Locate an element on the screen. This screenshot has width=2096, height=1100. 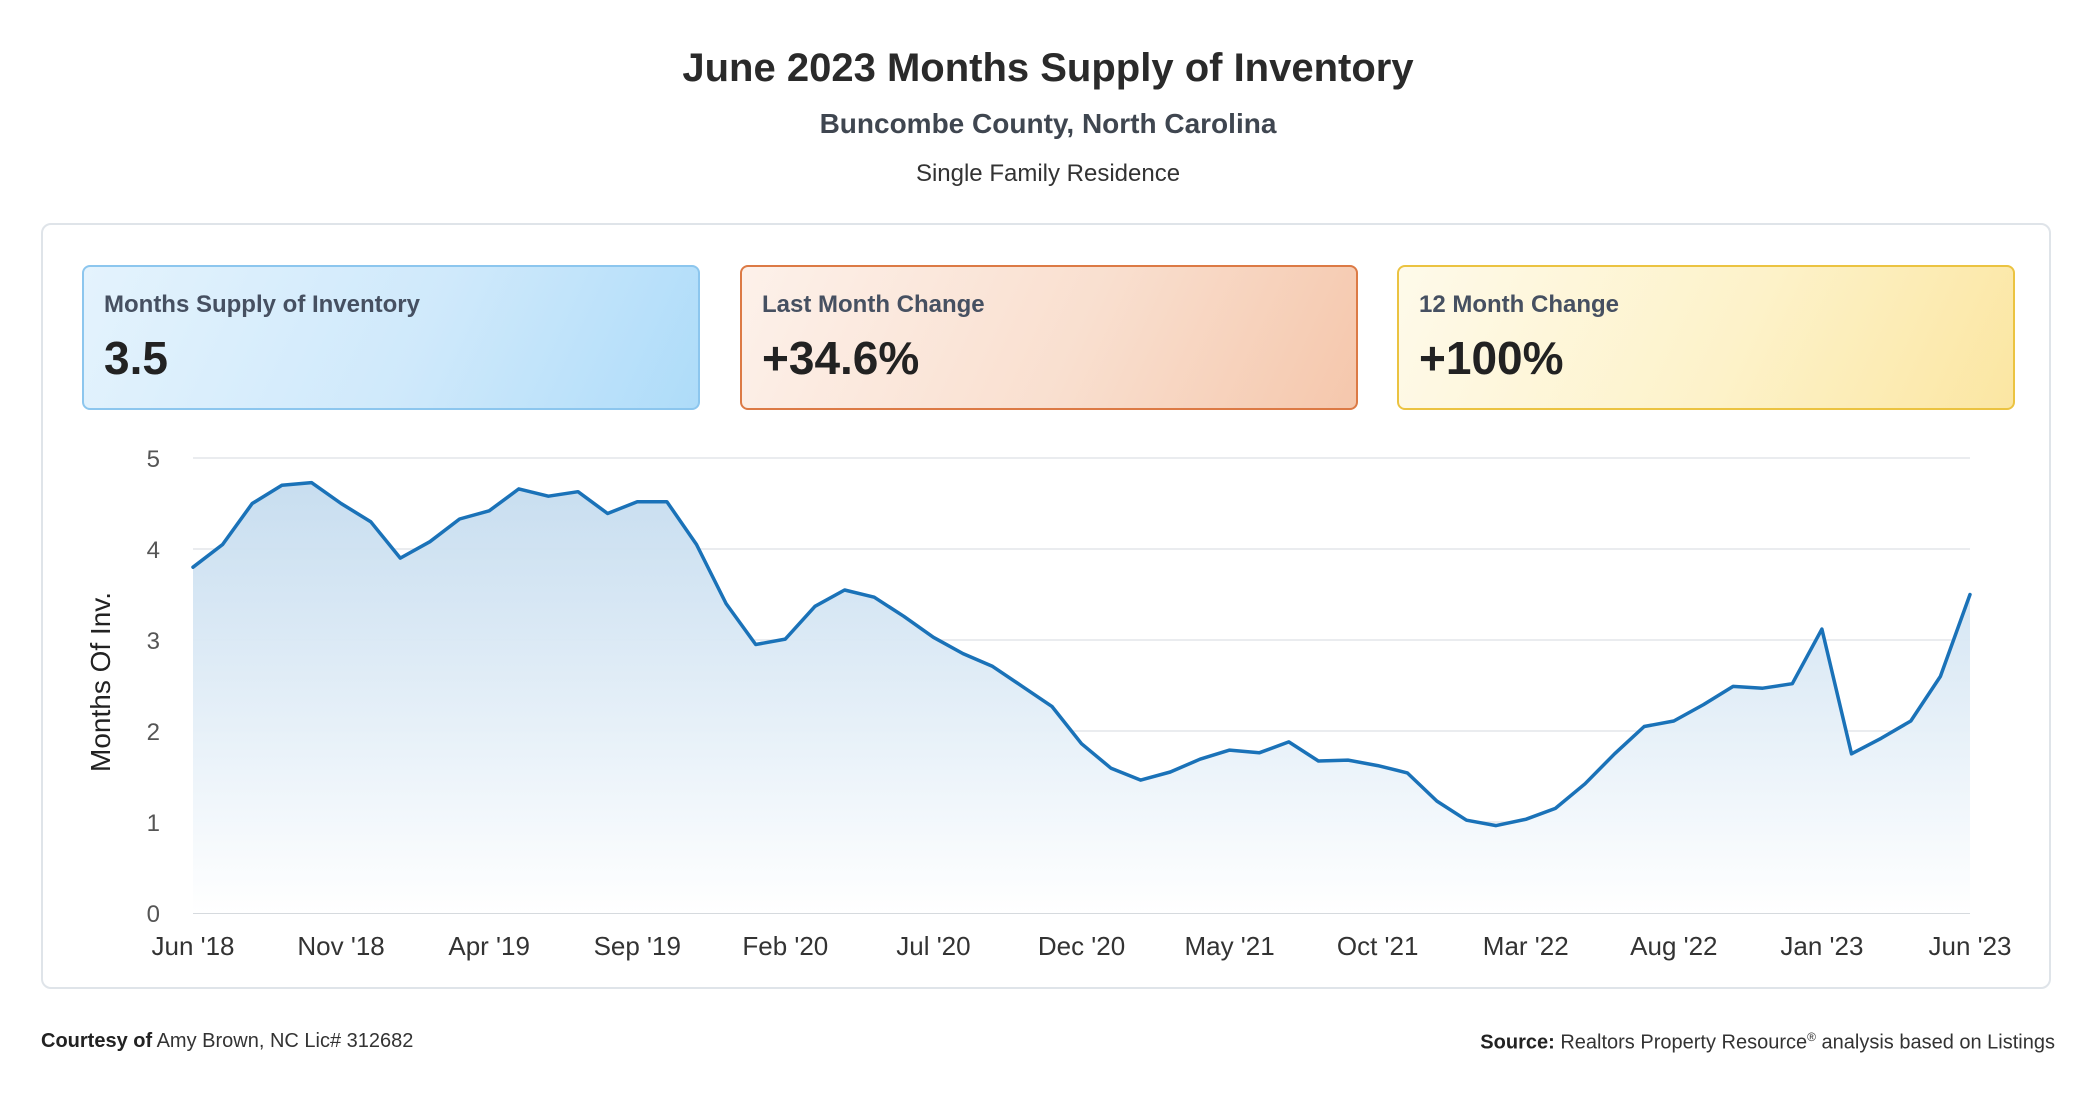
stat-card-value: +100% is located at coordinates (1491, 358).